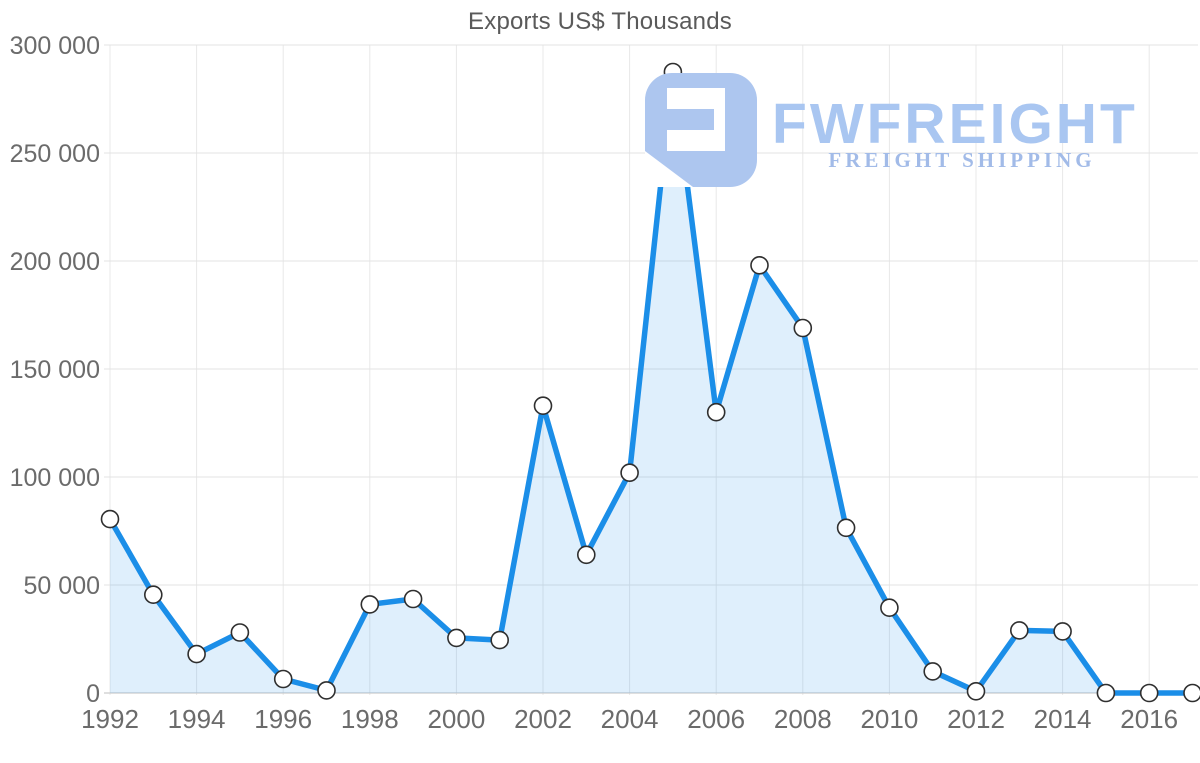 The width and height of the screenshot is (1200, 763). What do you see at coordinates (55, 154) in the screenshot?
I see `y-tick-label: 250 000` at bounding box center [55, 154].